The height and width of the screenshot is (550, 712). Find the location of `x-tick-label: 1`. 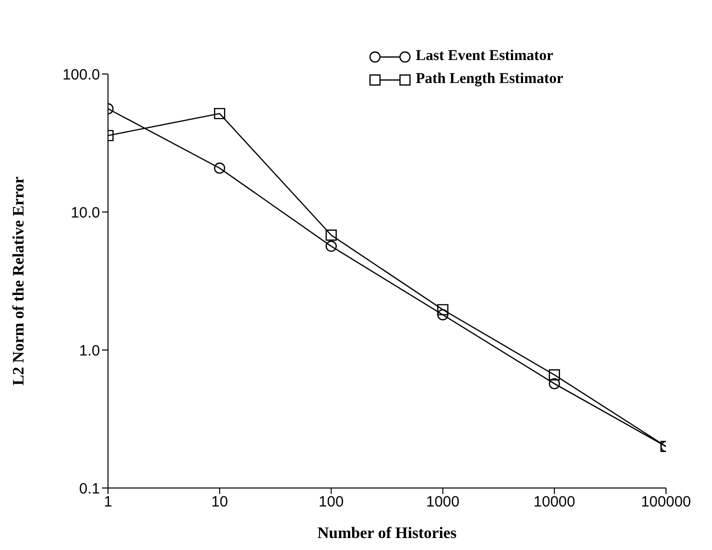

x-tick-label: 1 is located at coordinates (108, 502).